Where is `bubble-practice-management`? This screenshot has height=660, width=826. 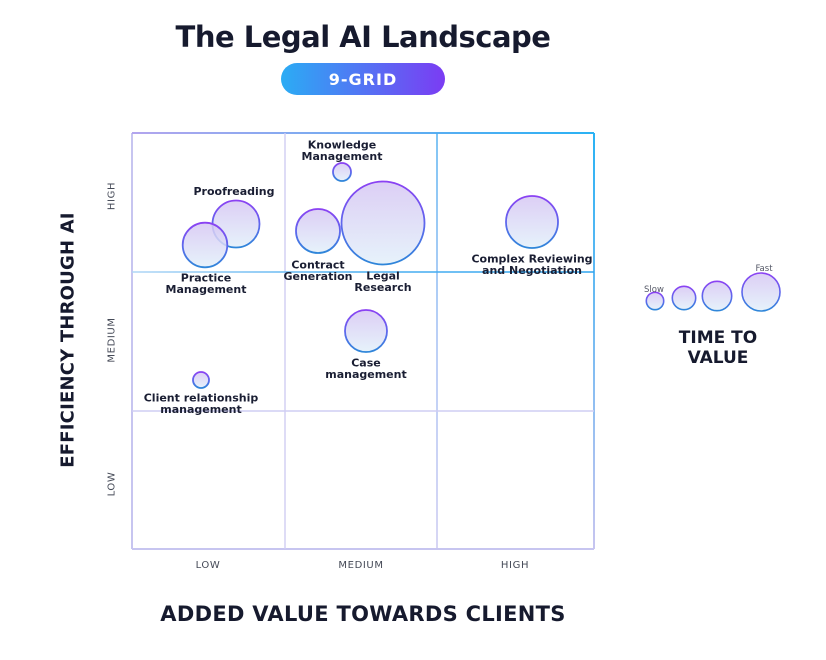
bubble-practice-management is located at coordinates (205, 245).